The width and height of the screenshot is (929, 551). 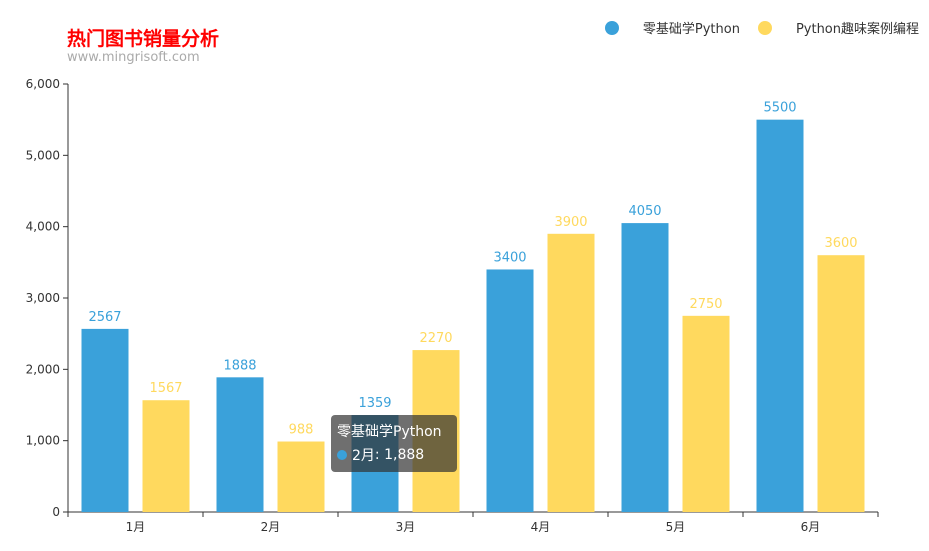 What do you see at coordinates (239, 365) in the screenshot?
I see `data-label-series-1: 1888` at bounding box center [239, 365].